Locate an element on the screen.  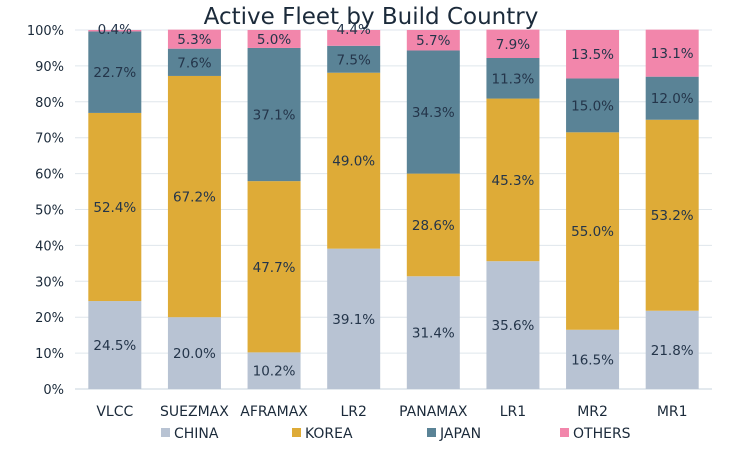
bar-japan-mr1 is located at coordinates (672, 98).